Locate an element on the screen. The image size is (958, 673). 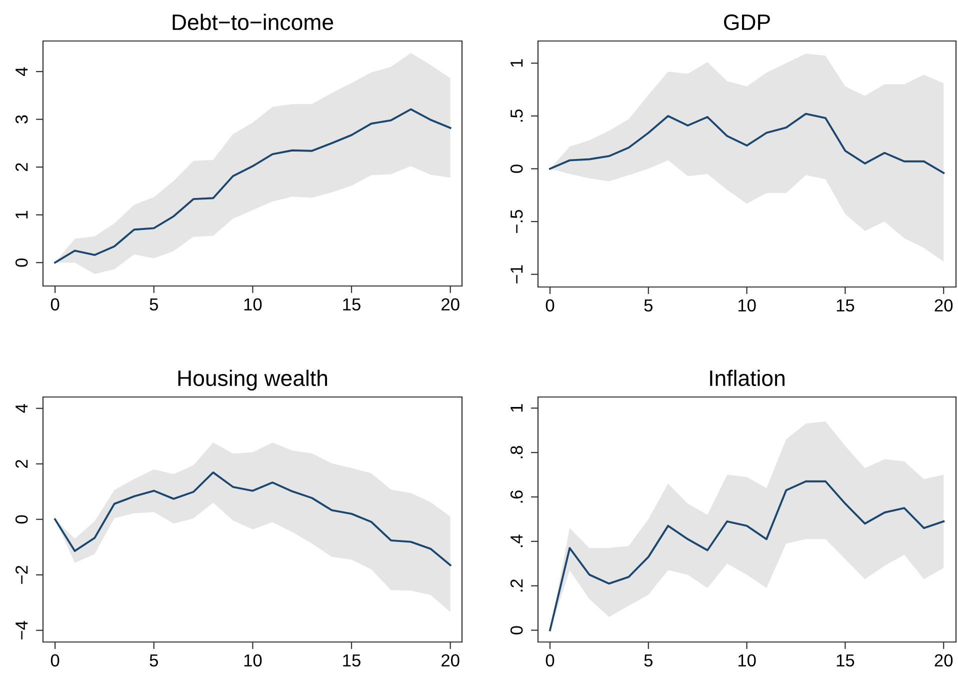
y-tick-label: .5 is located at coordinates (516, 115).